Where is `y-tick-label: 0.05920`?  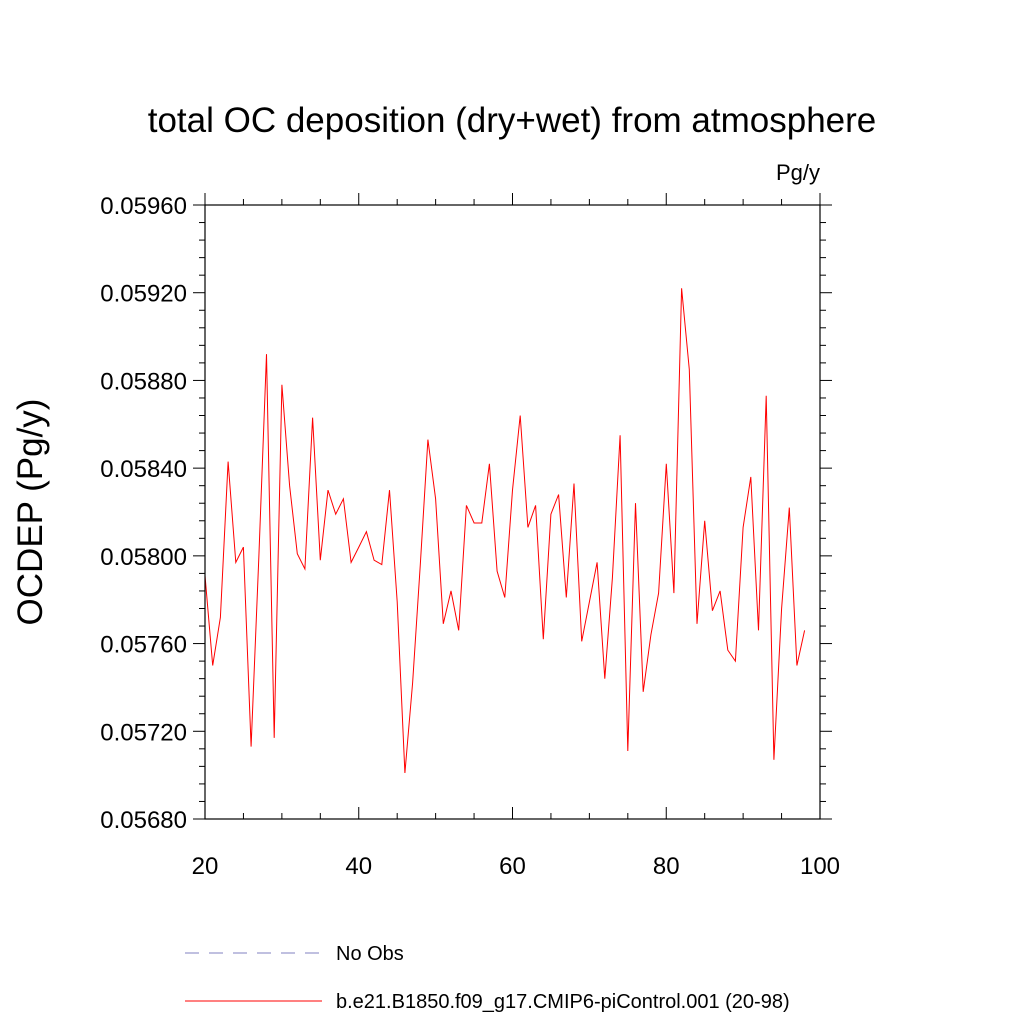 y-tick-label: 0.05920 is located at coordinates (143, 294).